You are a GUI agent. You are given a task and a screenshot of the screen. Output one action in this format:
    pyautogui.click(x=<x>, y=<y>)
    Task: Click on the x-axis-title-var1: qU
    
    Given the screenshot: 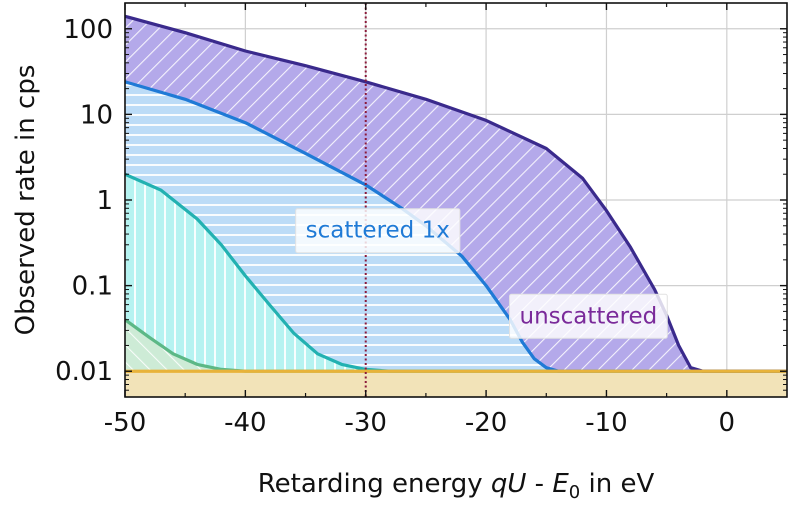 What is the action you would take?
    pyautogui.click(x=509, y=484)
    